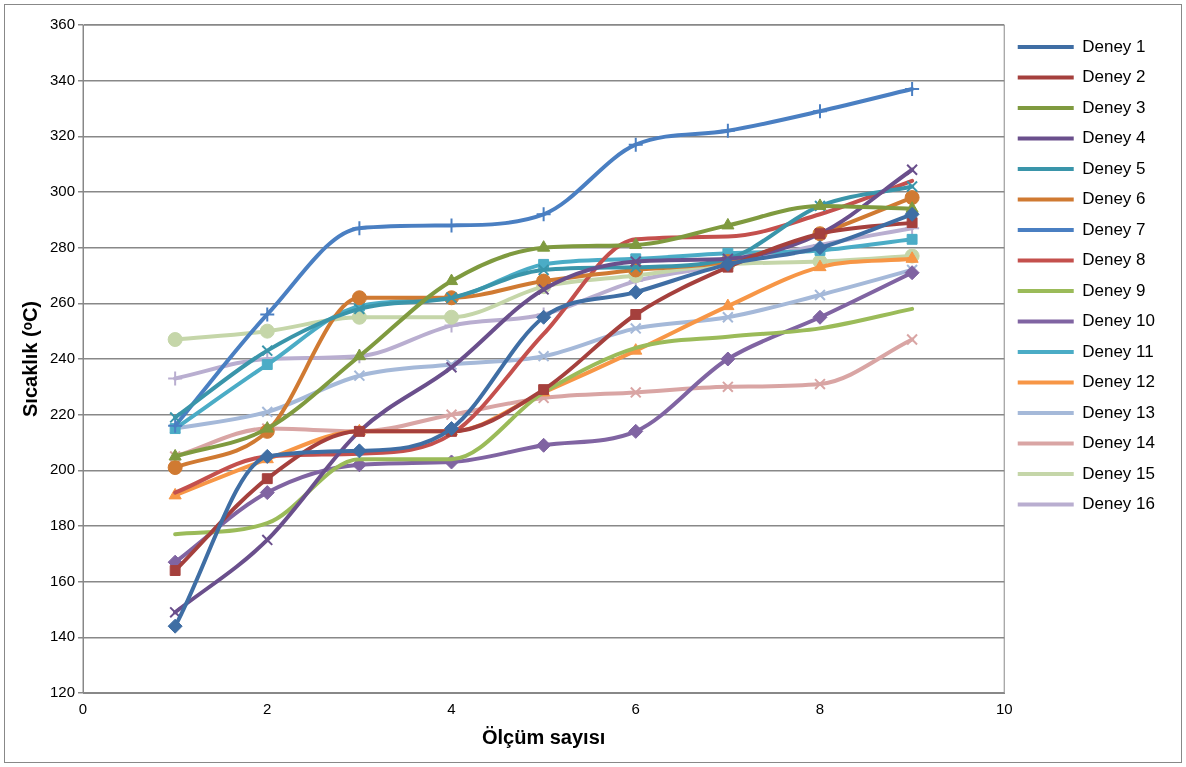  Describe the element at coordinates (63, 469) in the screenshot. I see `y-tick-label: 200` at that location.